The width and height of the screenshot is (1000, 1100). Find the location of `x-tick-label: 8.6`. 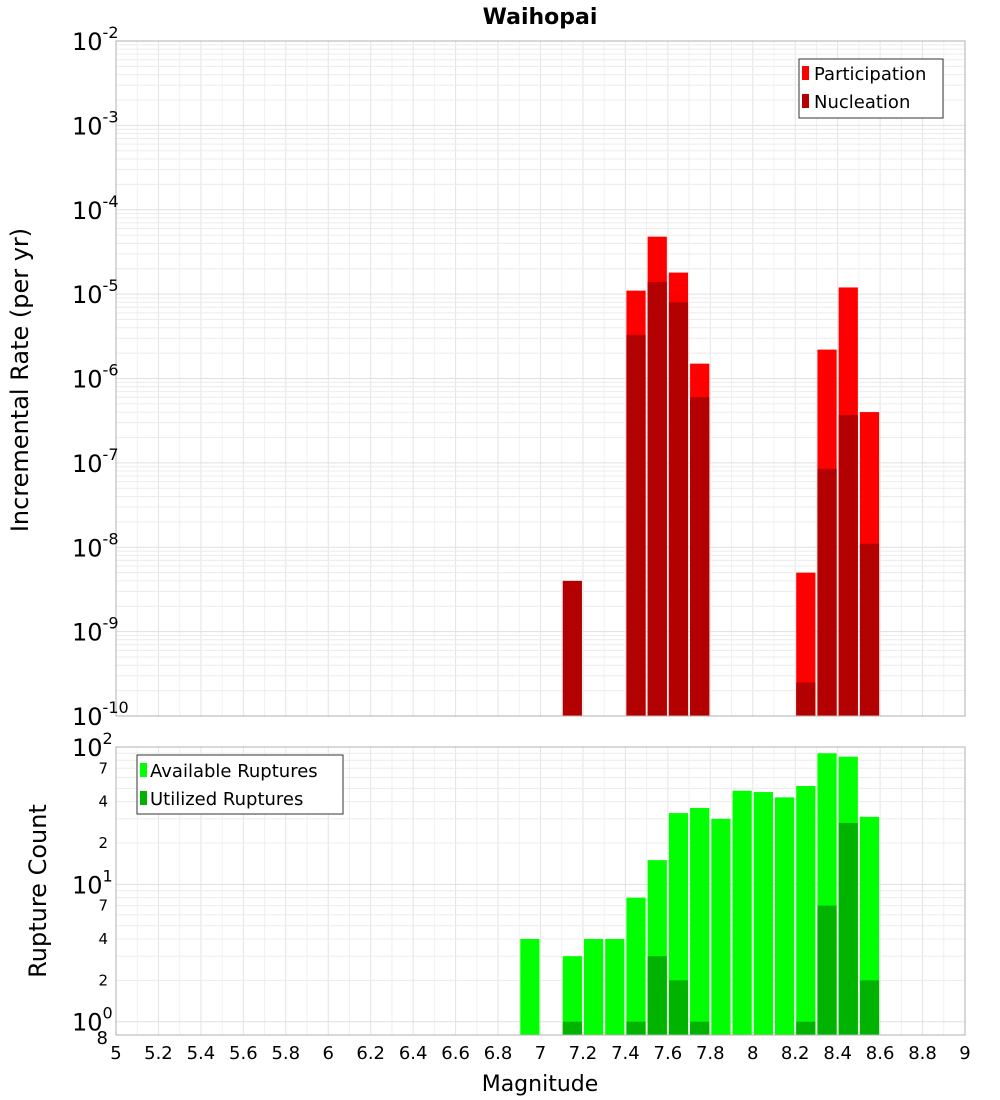

x-tick-label: 8.6 is located at coordinates (880, 1053).